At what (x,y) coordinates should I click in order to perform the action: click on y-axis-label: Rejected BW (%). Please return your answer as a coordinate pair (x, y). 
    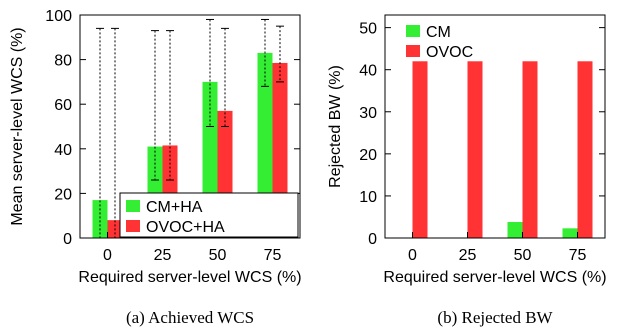
    Looking at the image, I should click on (335, 126).